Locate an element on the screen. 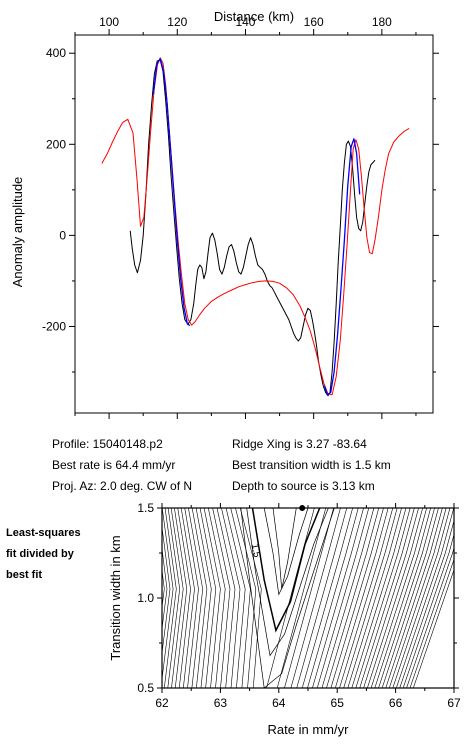 The image size is (467, 745). anomaly-tick-label: 0 is located at coordinates (62, 235).